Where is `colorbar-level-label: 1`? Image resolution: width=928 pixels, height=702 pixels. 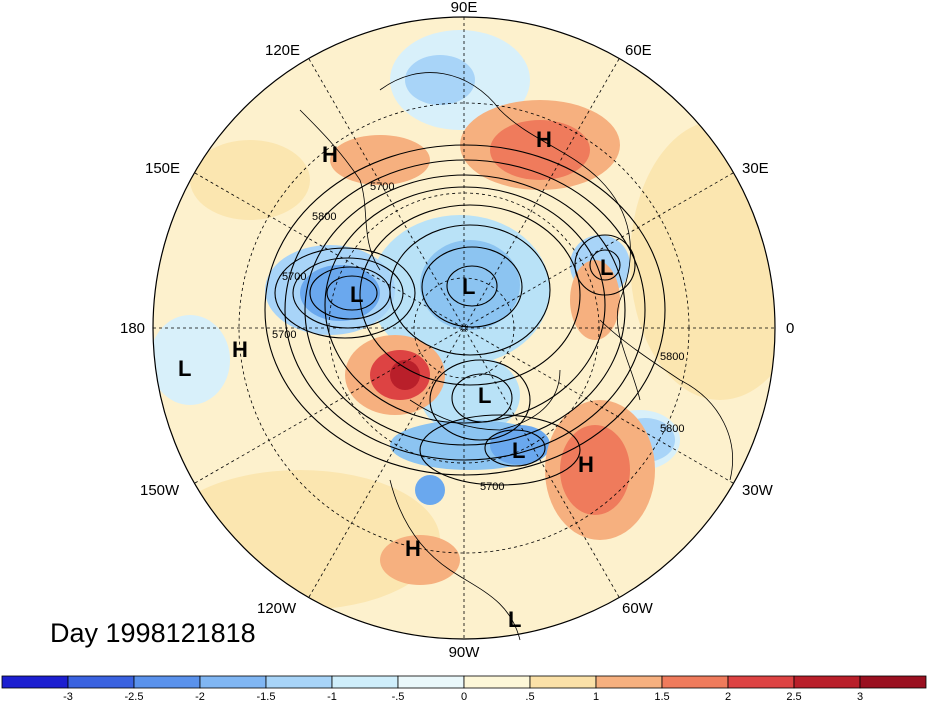 colorbar-level-label: 1 is located at coordinates (596, 696).